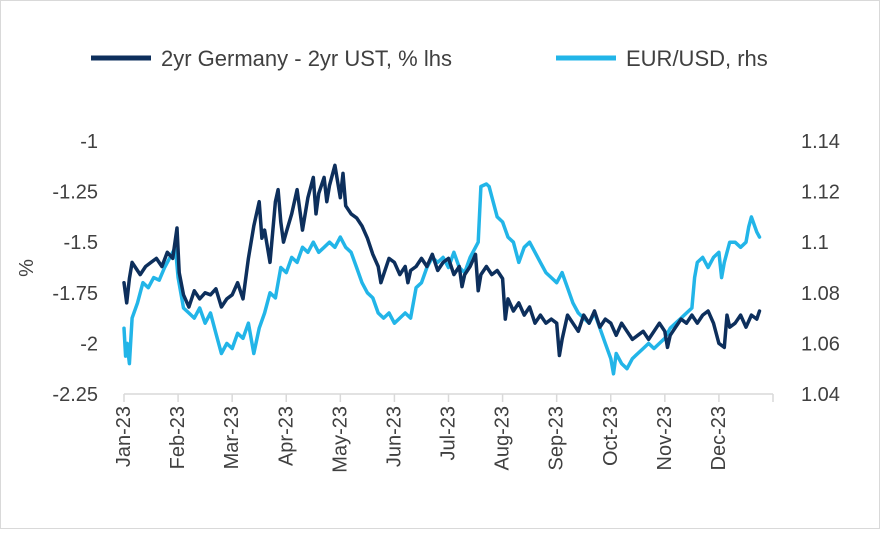  What do you see at coordinates (611, 436) in the screenshot?
I see `x-tick-label: Oct-23` at bounding box center [611, 436].